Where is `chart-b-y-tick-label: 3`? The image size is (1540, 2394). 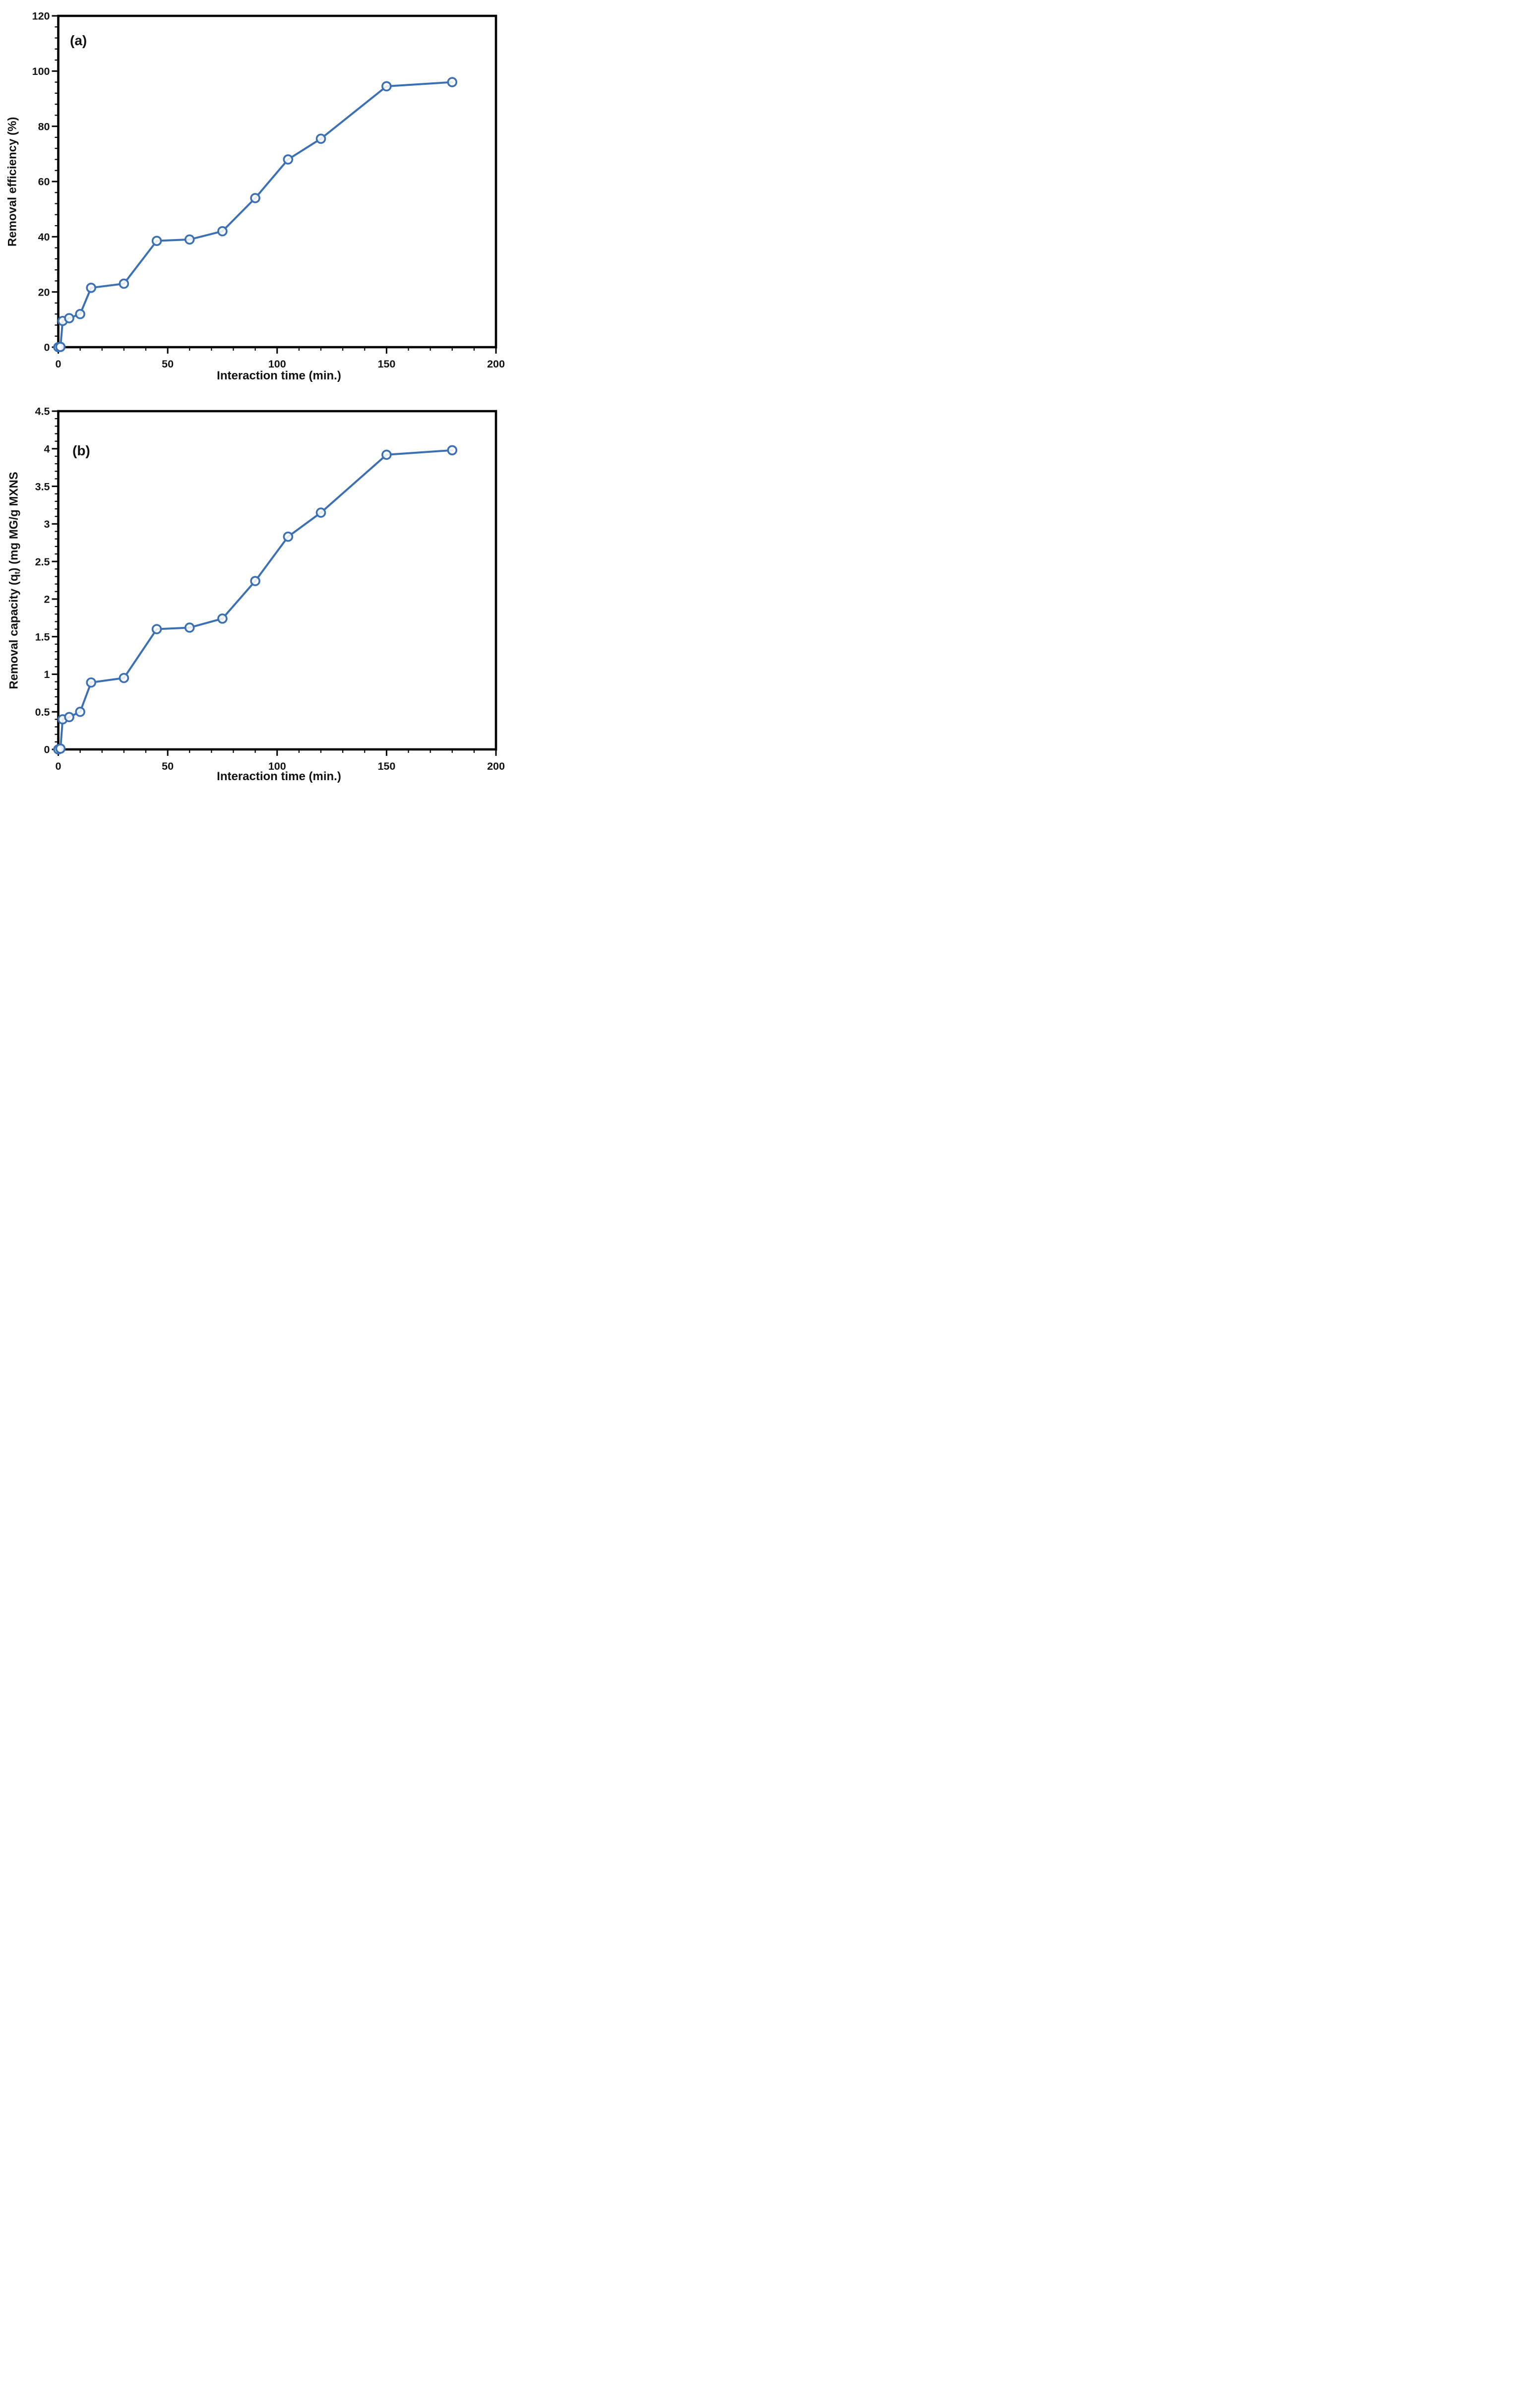 chart-b-y-tick-label: 3 is located at coordinates (47, 524).